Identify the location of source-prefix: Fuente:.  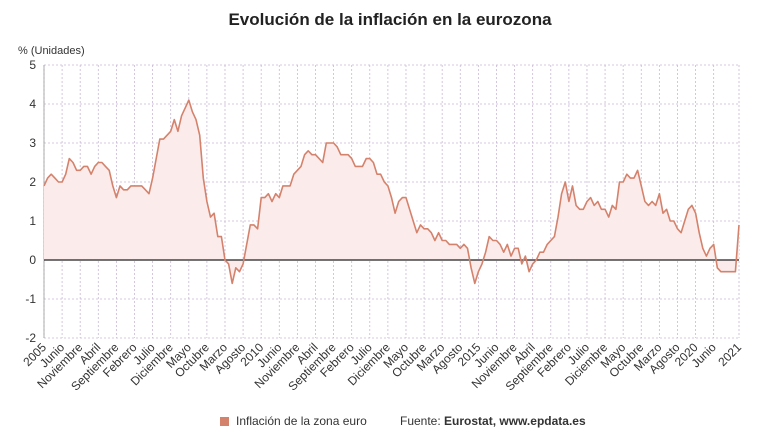
(422, 421).